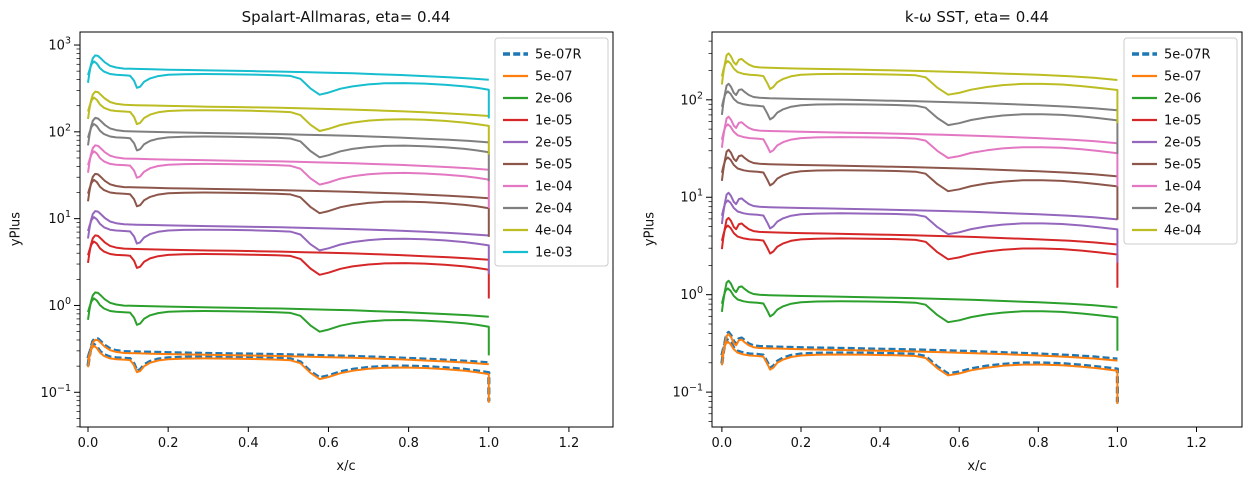 This screenshot has width=1255, height=485. What do you see at coordinates (919, 296) in the screenshot?
I see `curve-2e-06-upper` at bounding box center [919, 296].